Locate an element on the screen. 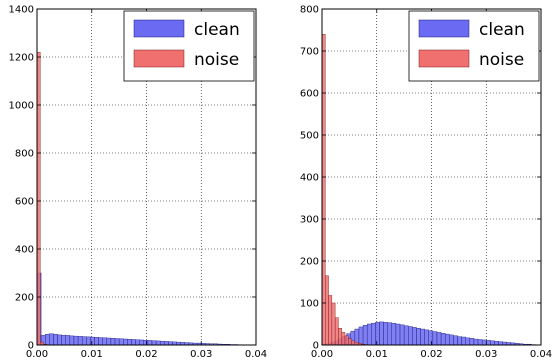  y-tick-label: 300 is located at coordinates (309, 220).